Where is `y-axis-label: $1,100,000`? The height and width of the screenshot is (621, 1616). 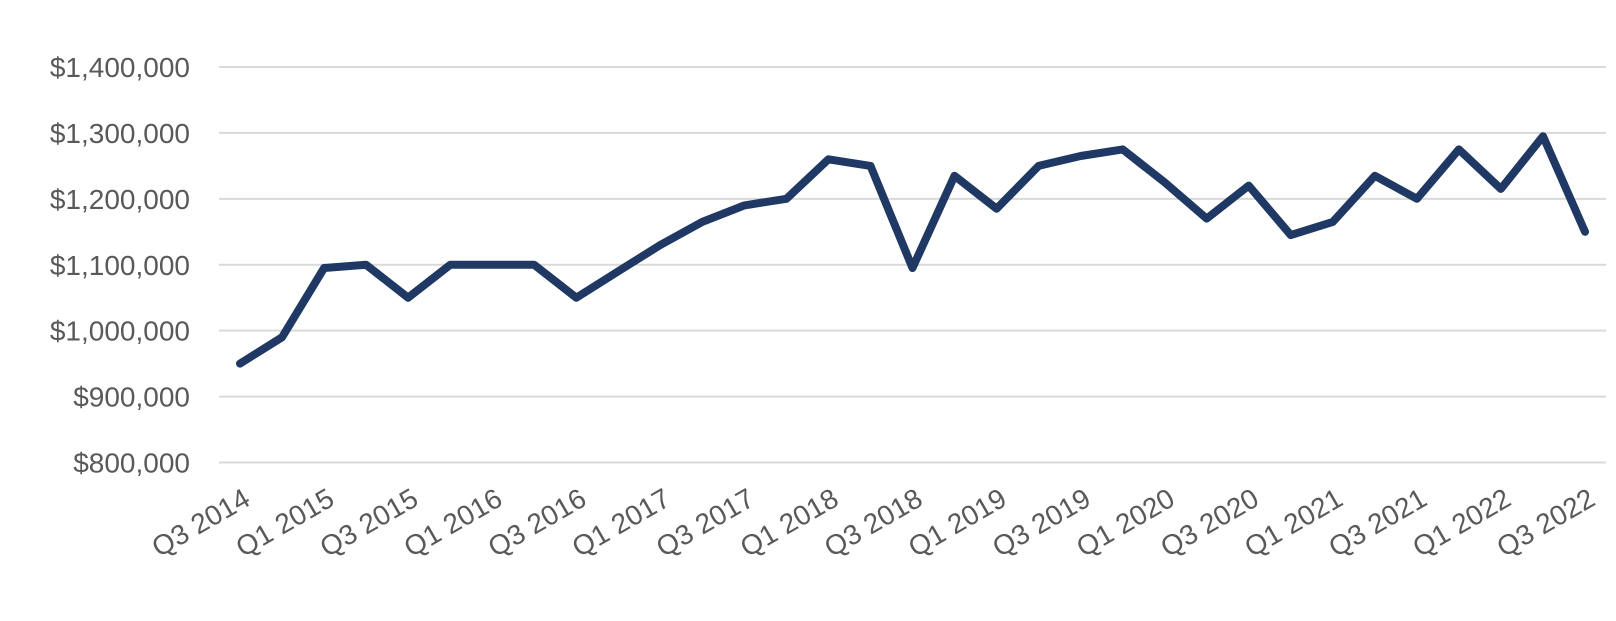 y-axis-label: $1,100,000 is located at coordinates (120, 265).